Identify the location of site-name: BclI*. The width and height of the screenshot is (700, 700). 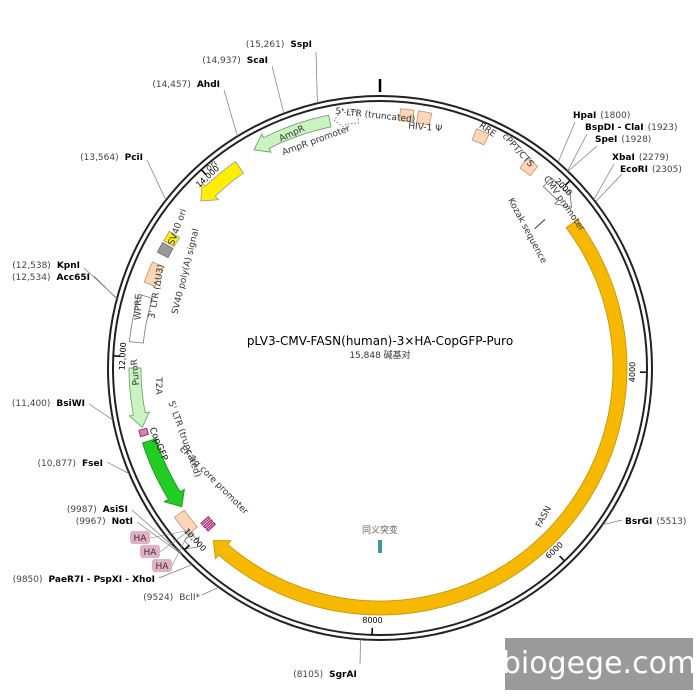
(189, 598).